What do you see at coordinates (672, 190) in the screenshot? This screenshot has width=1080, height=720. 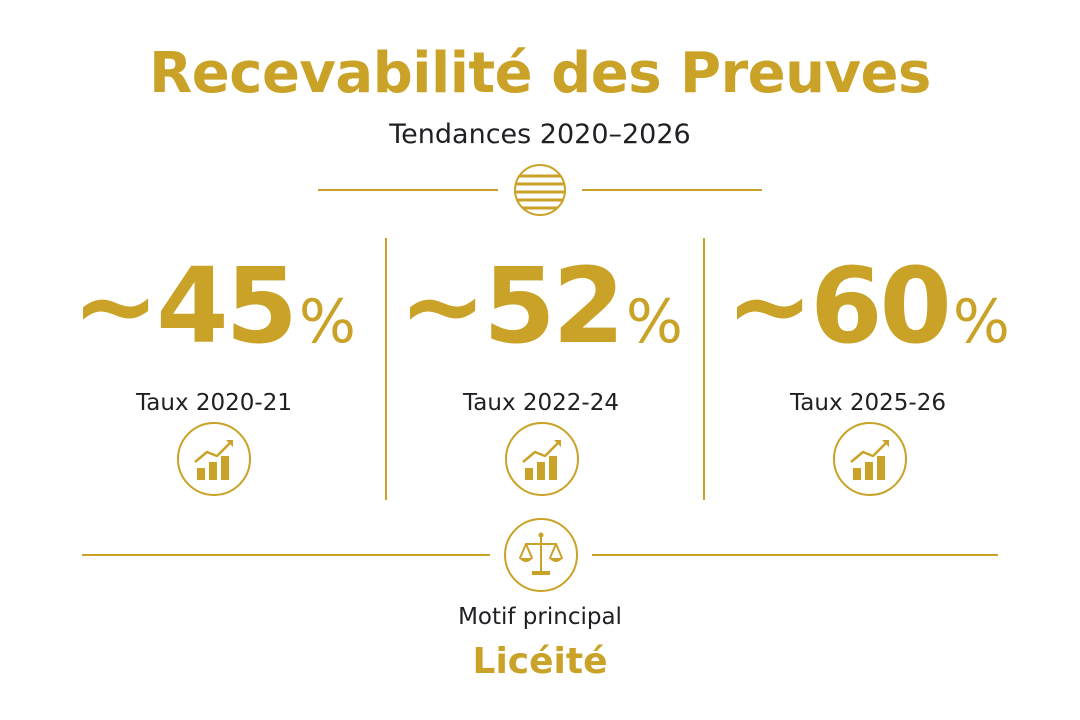 I see `top-divider-right` at bounding box center [672, 190].